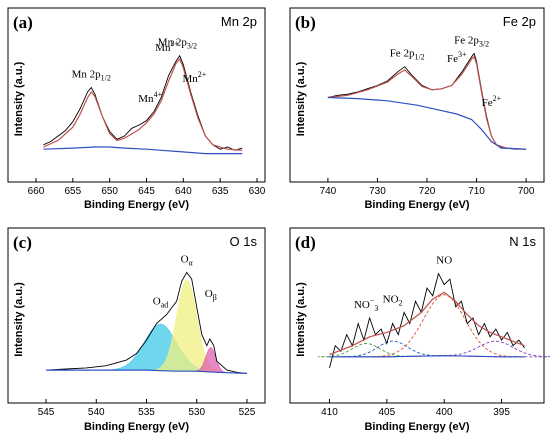 This screenshot has height=439, width=550. What do you see at coordinates (407, 55) in the screenshot?
I see `peak-annotation: Fe 2p1/2` at bounding box center [407, 55].